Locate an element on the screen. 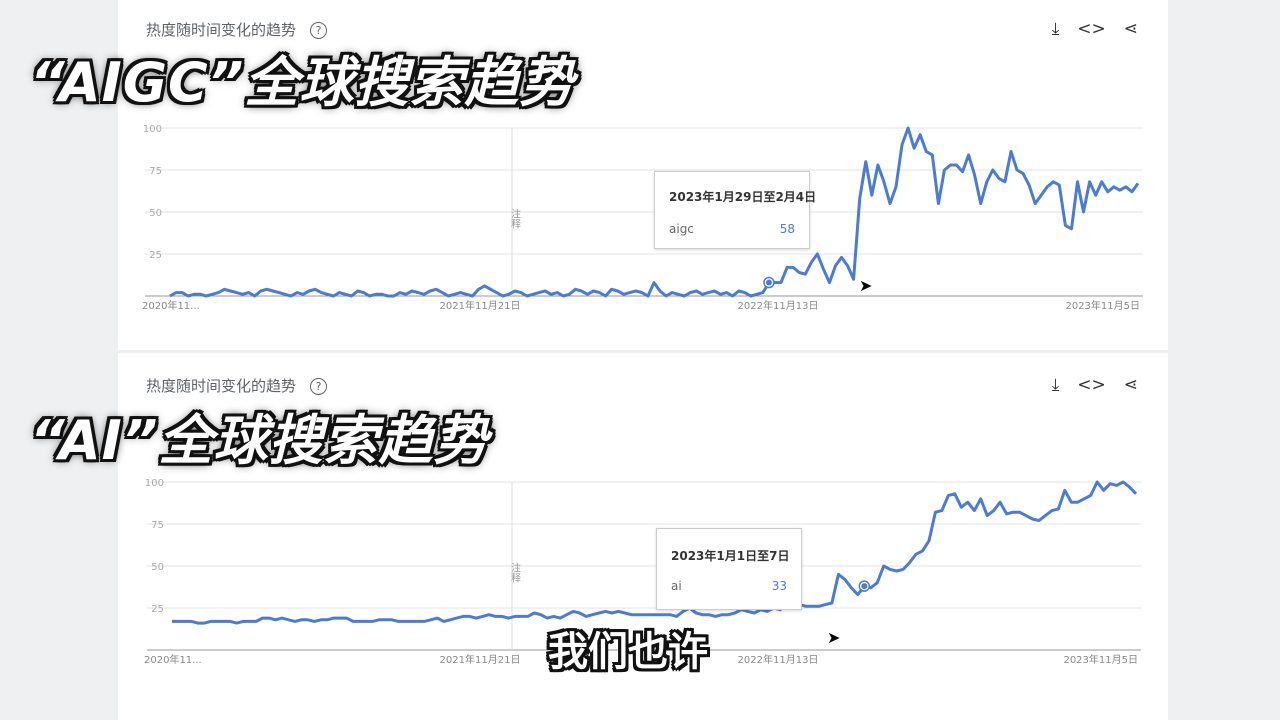 The width and height of the screenshot is (1280, 720). video-subtitle: 我们也许 is located at coordinates (628, 652).